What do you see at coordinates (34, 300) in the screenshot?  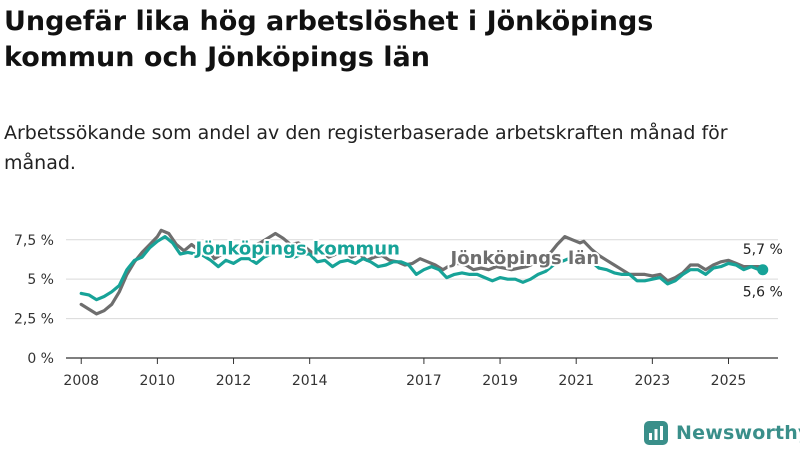 I see `y-axis: 0 % 2,5 % 5 % 7,5 %` at bounding box center [34, 300].